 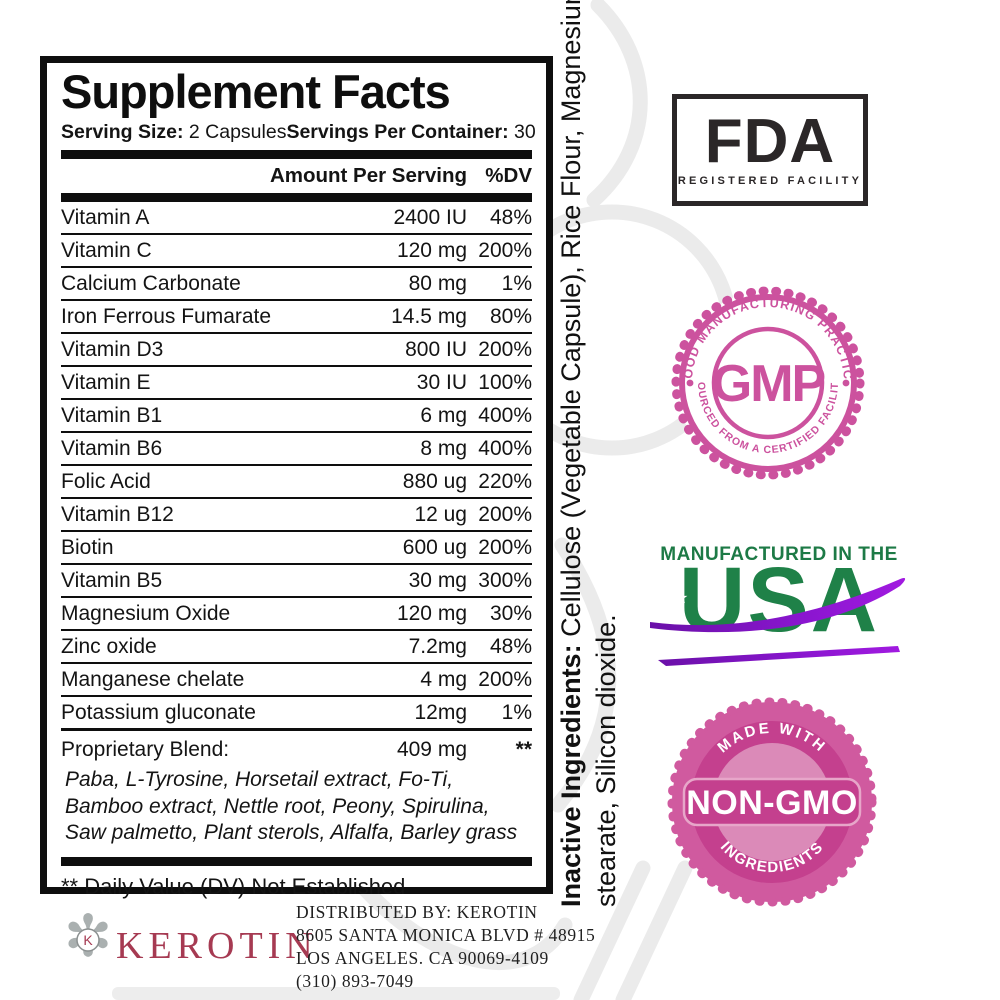 I want to click on ingredient-amount: 80 mg, so click(x=437, y=284).